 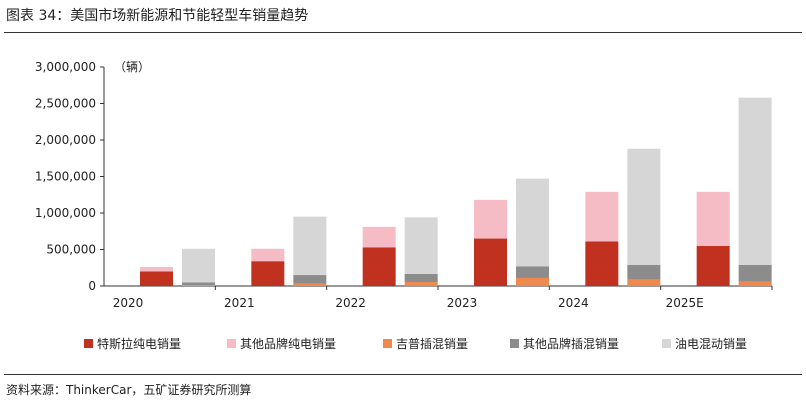 What do you see at coordinates (65, 213) in the screenshot?
I see `y-tick-label: 1,000,000` at bounding box center [65, 213].